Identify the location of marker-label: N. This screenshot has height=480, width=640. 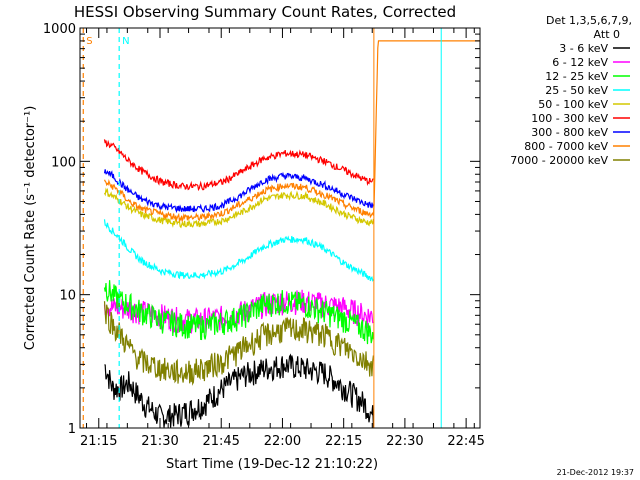
(125, 41).